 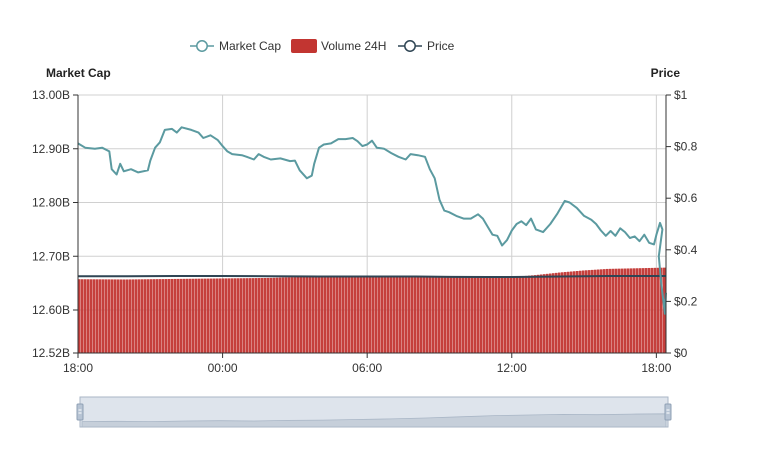 What do you see at coordinates (686, 147) in the screenshot?
I see `right-tick-label: $0.8` at bounding box center [686, 147].